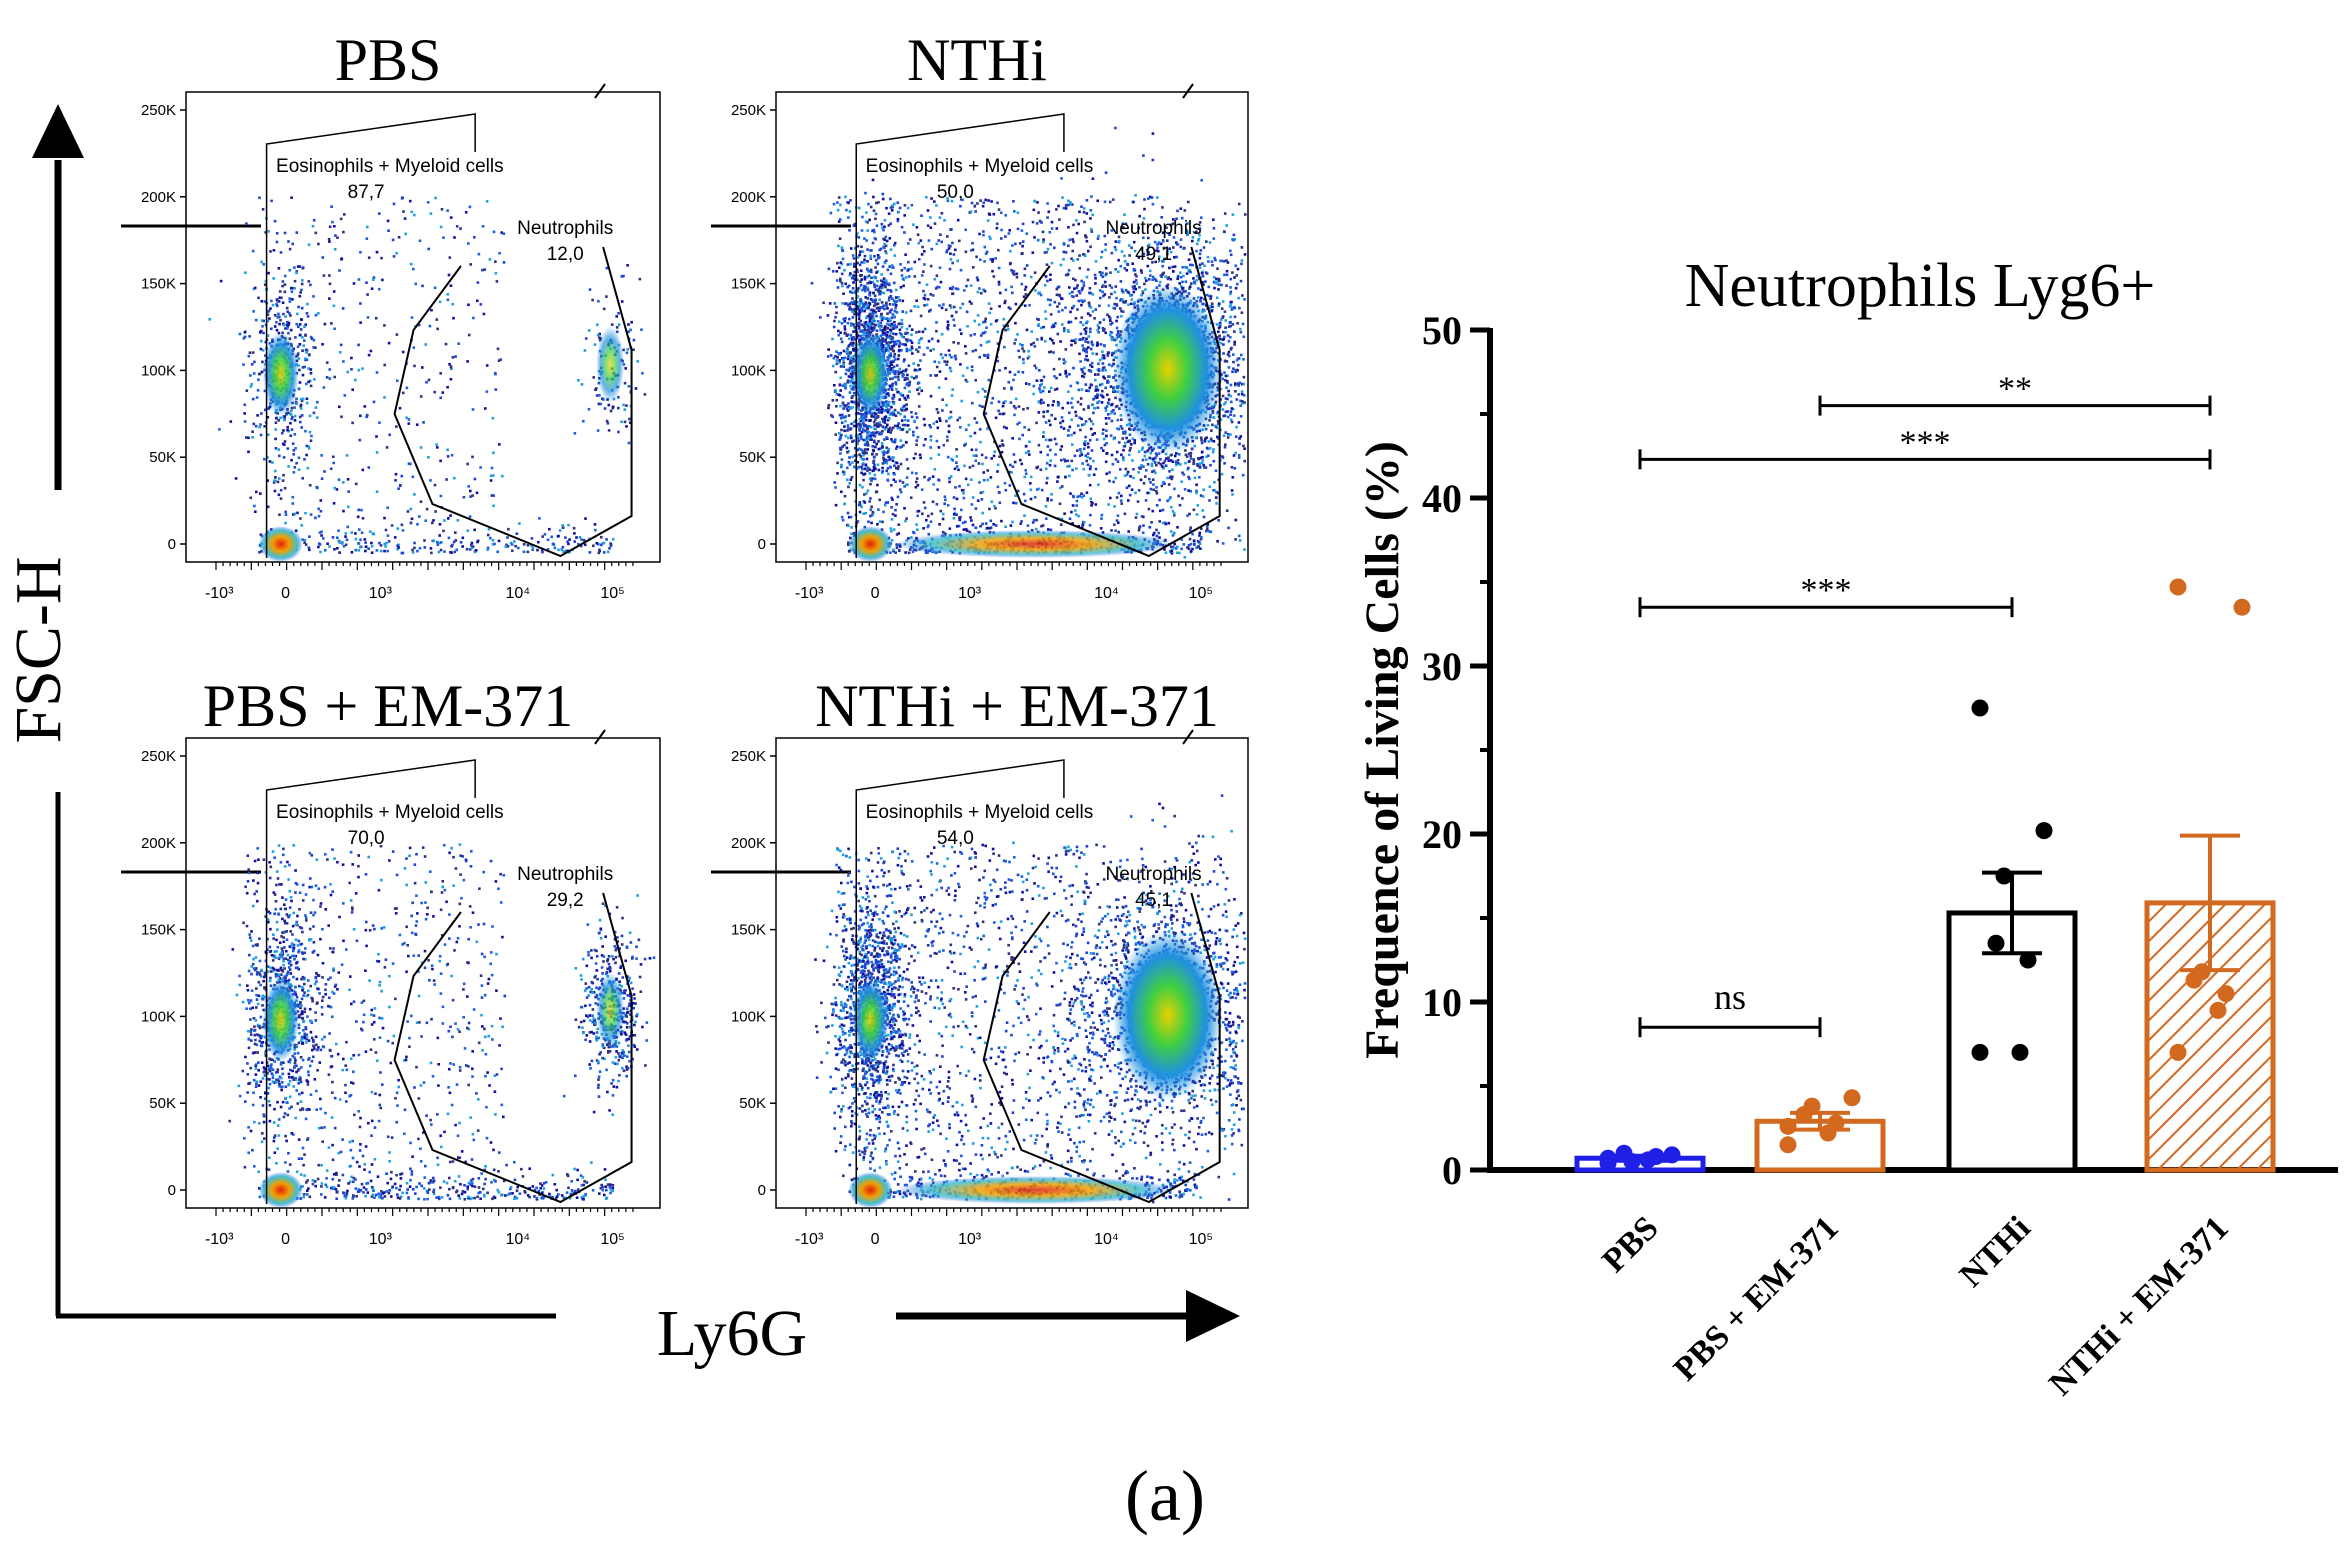 Image resolution: width=2346 pixels, height=1552 pixels. Describe the element at coordinates (381, 593) in the screenshot. I see `x-tick-label: 10³` at that location.